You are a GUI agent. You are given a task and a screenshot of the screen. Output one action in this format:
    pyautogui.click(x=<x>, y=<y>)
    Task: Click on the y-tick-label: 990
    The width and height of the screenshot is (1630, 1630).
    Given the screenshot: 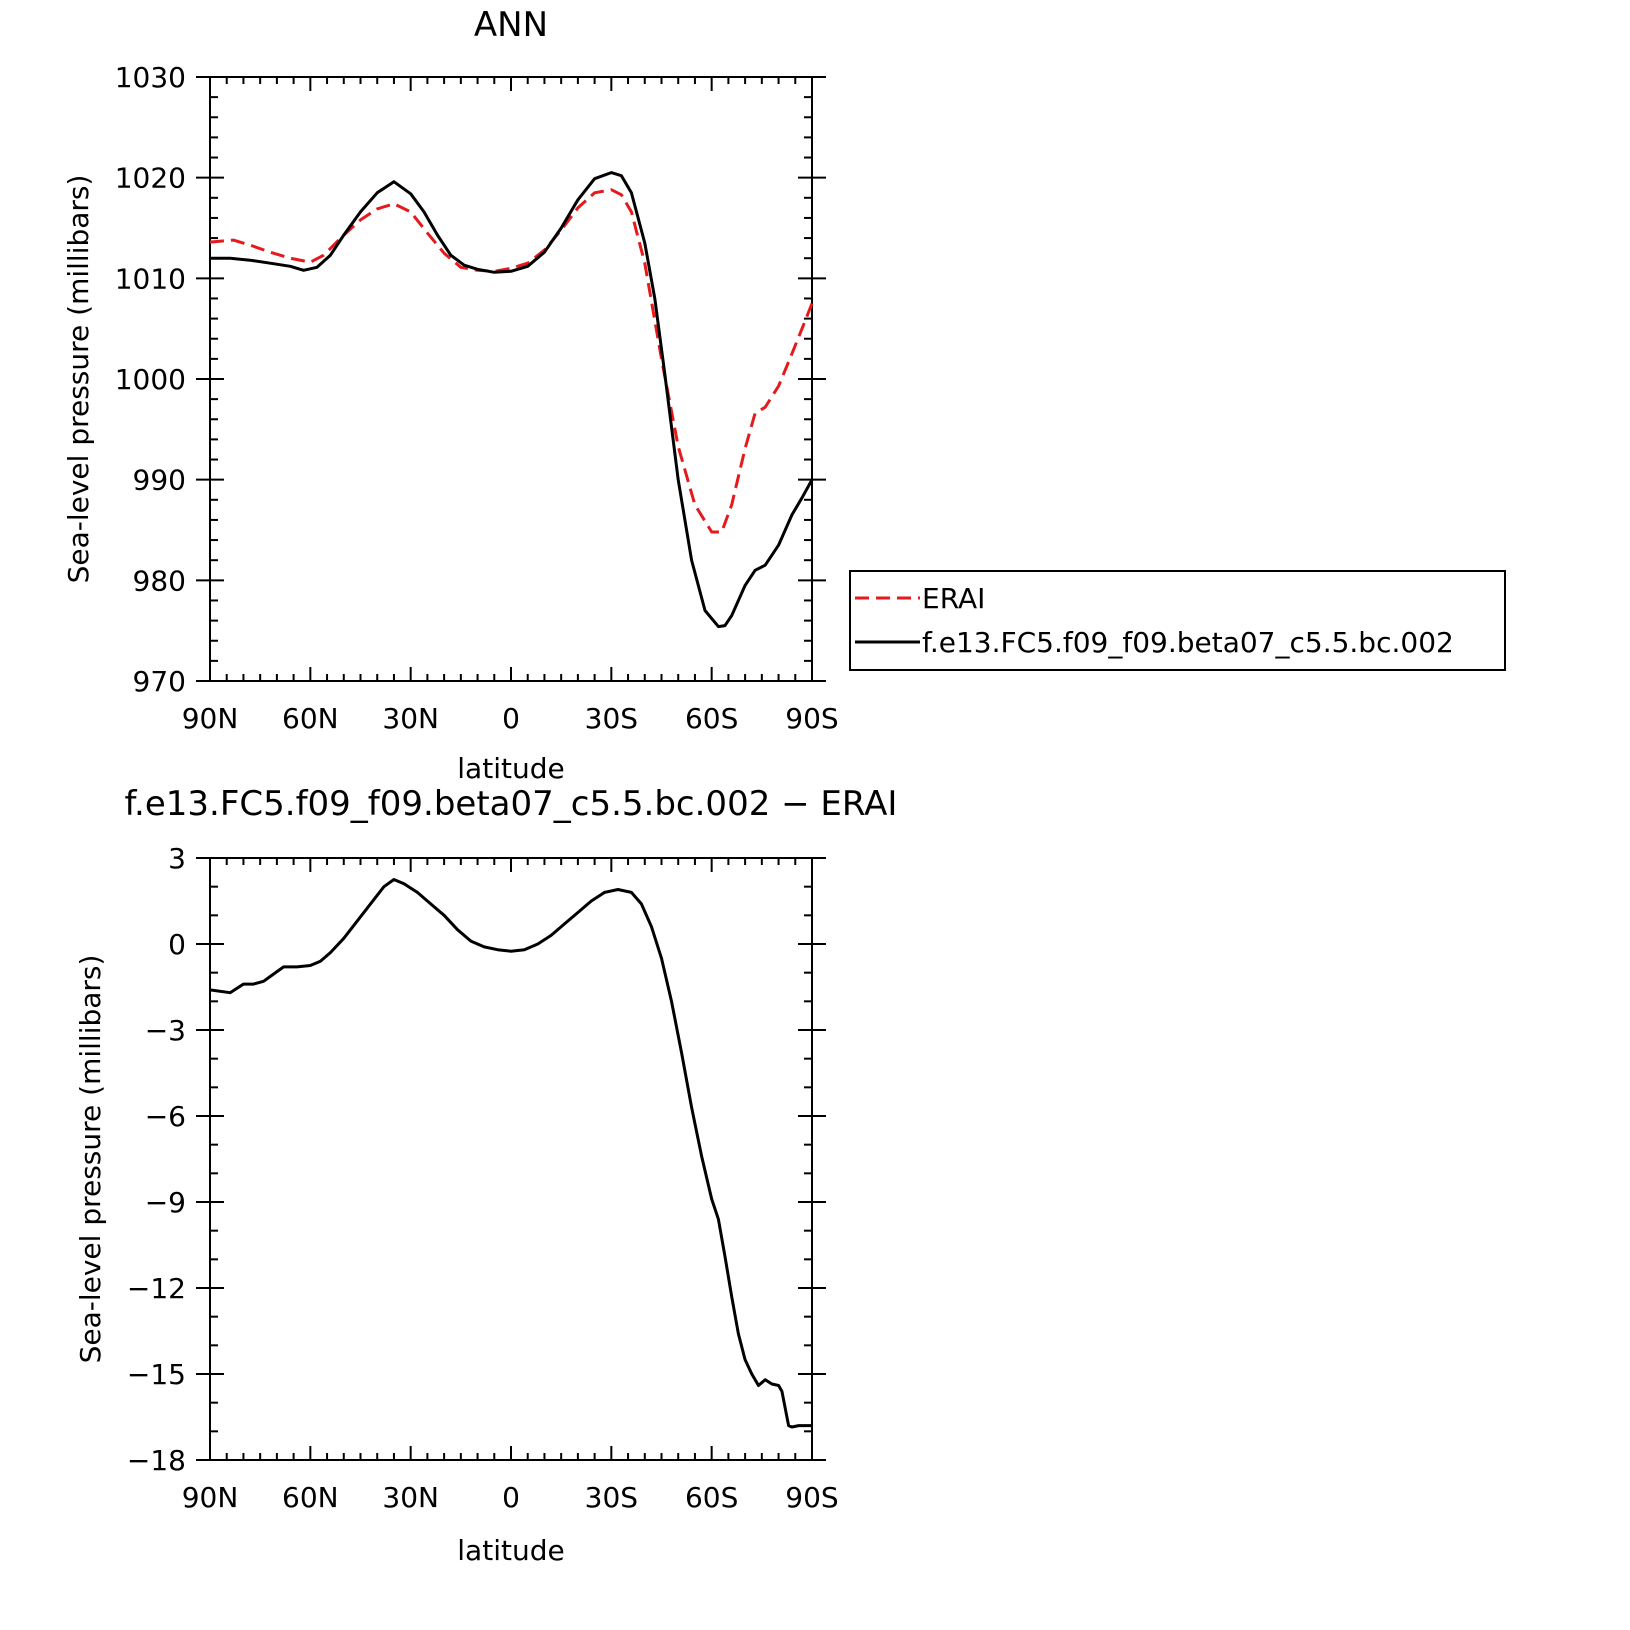 What is the action you would take?
    pyautogui.click(x=159, y=480)
    